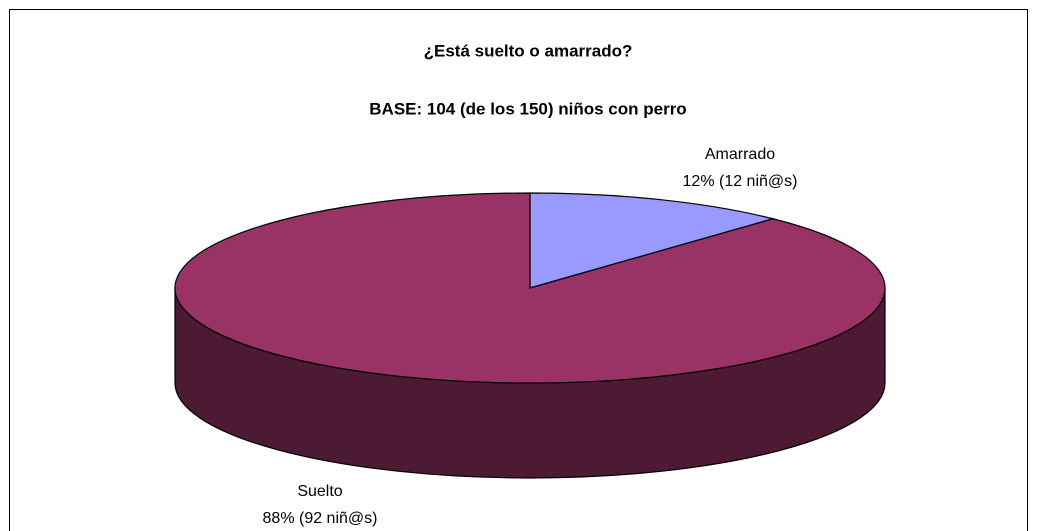 This screenshot has height=531, width=1037. I want to click on chart-subtitle: BASE: 104 (de los 150) niños con perro, so click(527, 108).